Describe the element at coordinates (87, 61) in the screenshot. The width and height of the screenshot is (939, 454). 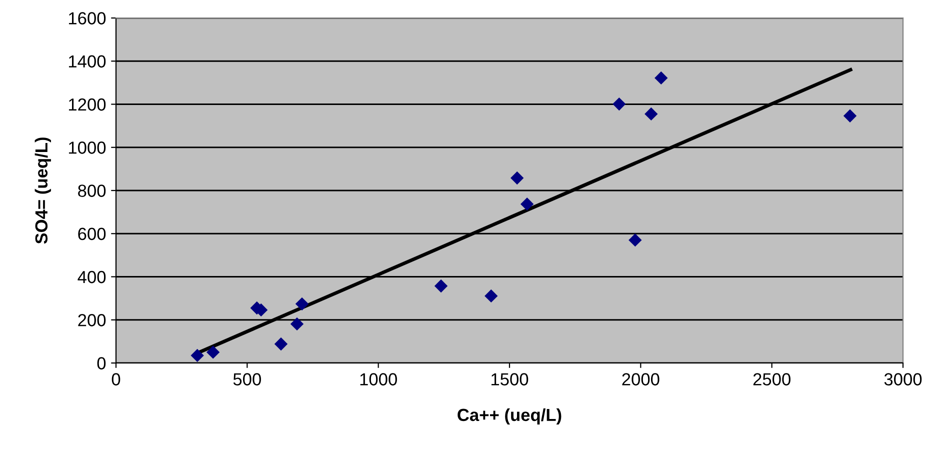
I see `y-tick-label: 1400` at that location.